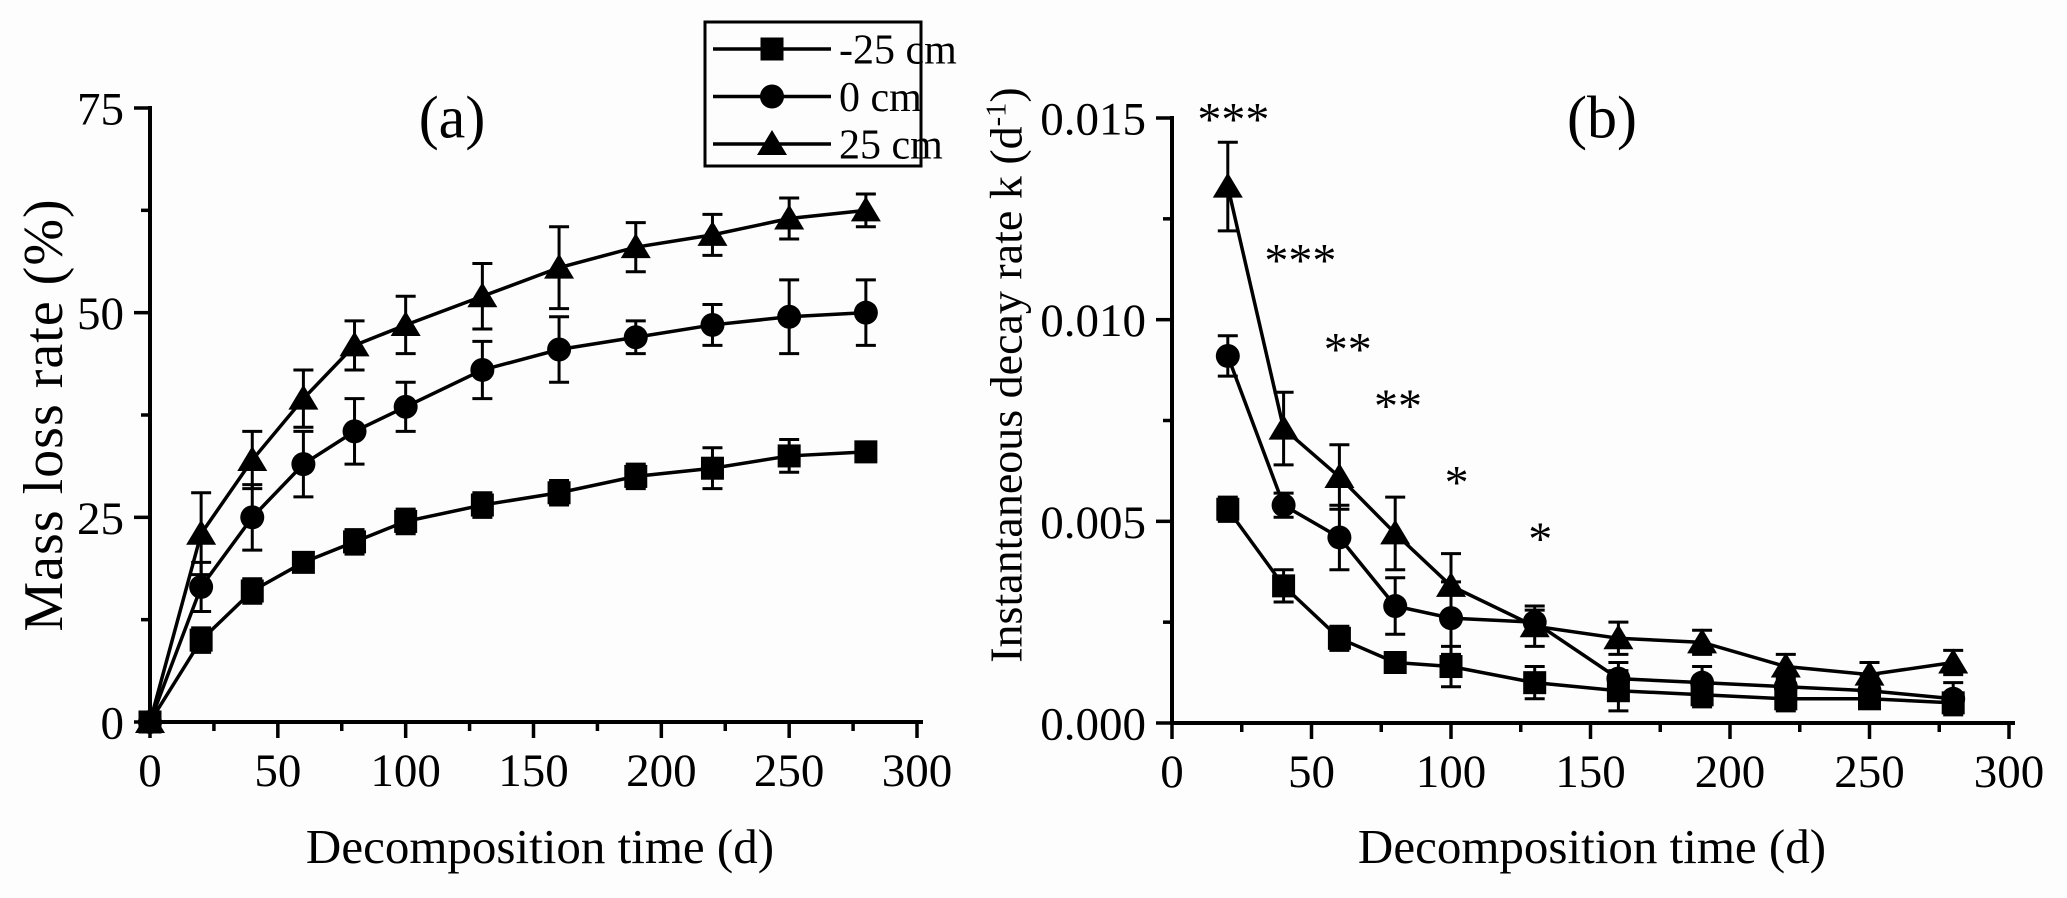 Image resolution: width=2067 pixels, height=898 pixels. Describe the element at coordinates (277, 771) in the screenshot. I see `x-tick-label: 50` at that location.